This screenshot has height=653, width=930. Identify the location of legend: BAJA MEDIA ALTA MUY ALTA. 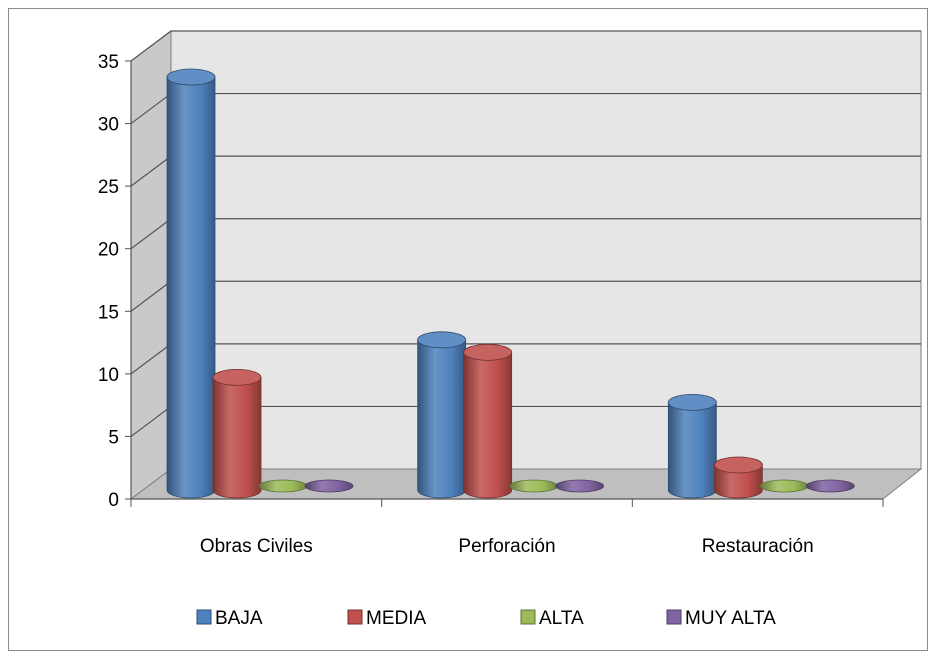
(486, 618).